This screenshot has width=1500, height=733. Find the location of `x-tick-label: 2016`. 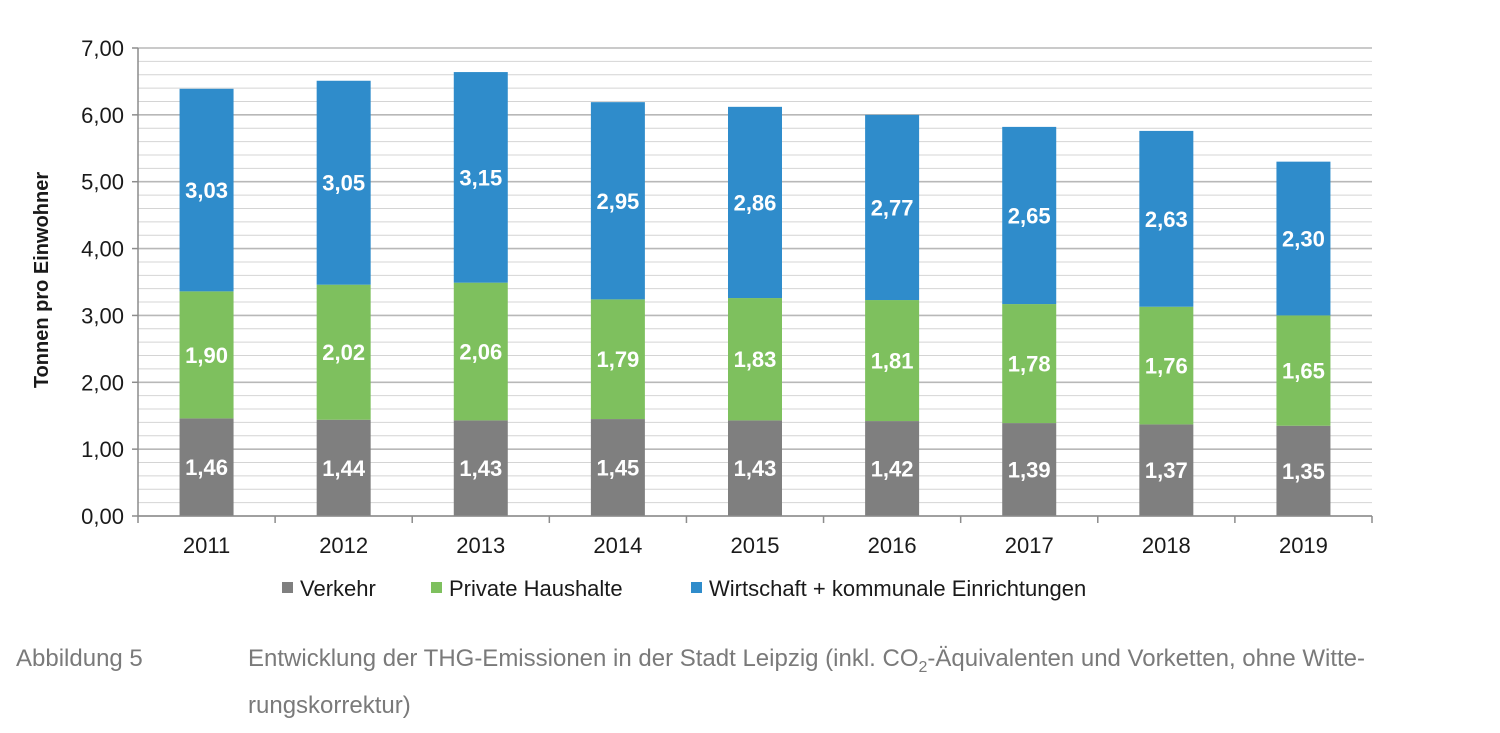

x-tick-label: 2016 is located at coordinates (892, 545).